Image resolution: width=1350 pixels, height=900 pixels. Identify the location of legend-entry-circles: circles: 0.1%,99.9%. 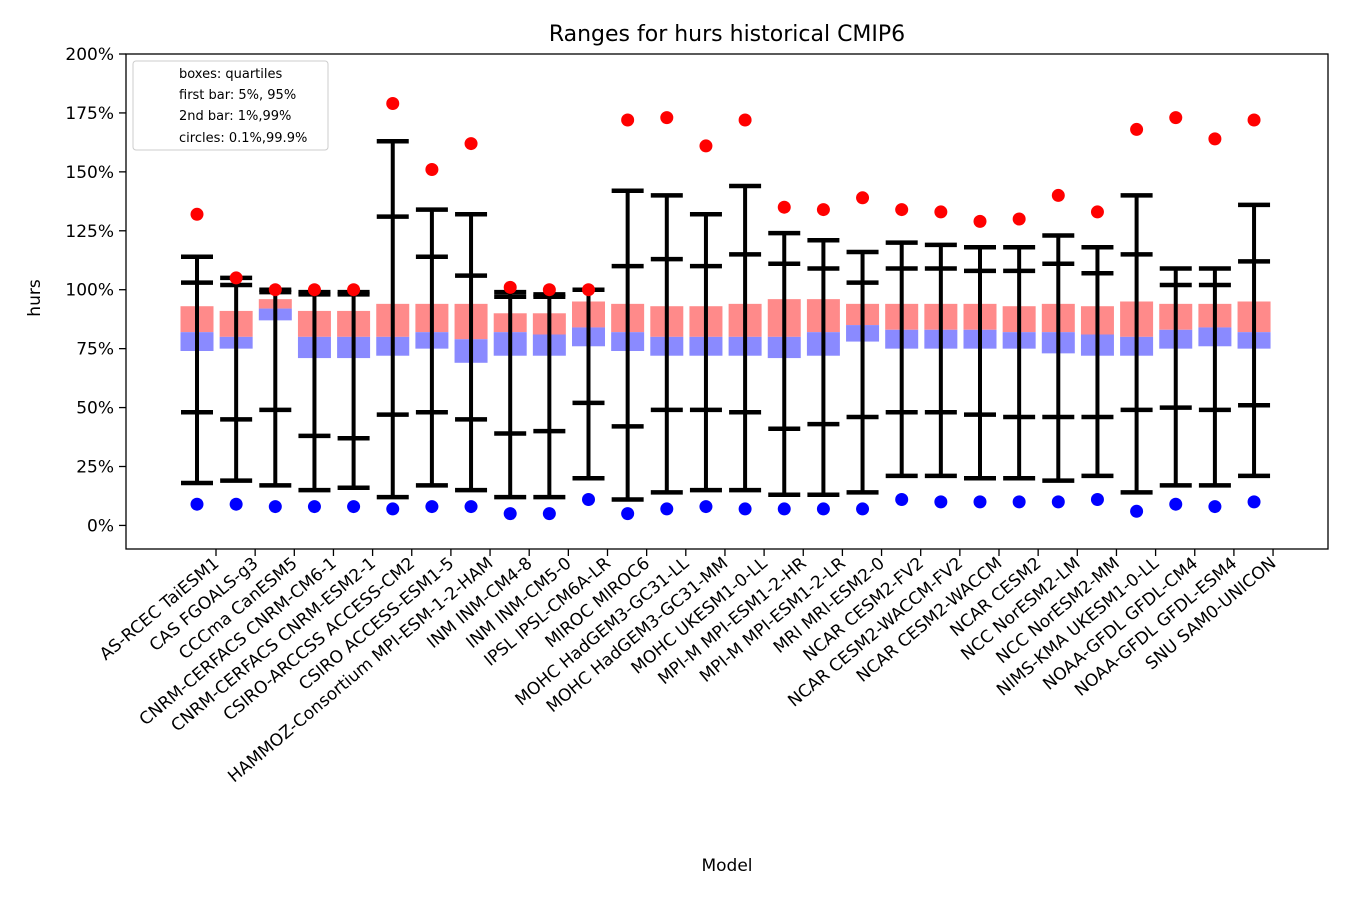
(243, 138).